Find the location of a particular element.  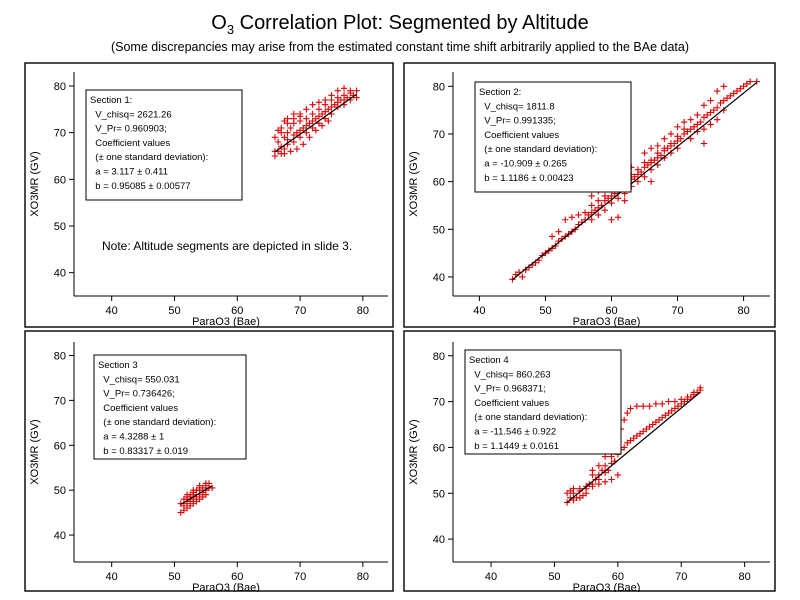

legend-line: b = 1.1186 ± 0.00423 is located at coordinates (526, 178).